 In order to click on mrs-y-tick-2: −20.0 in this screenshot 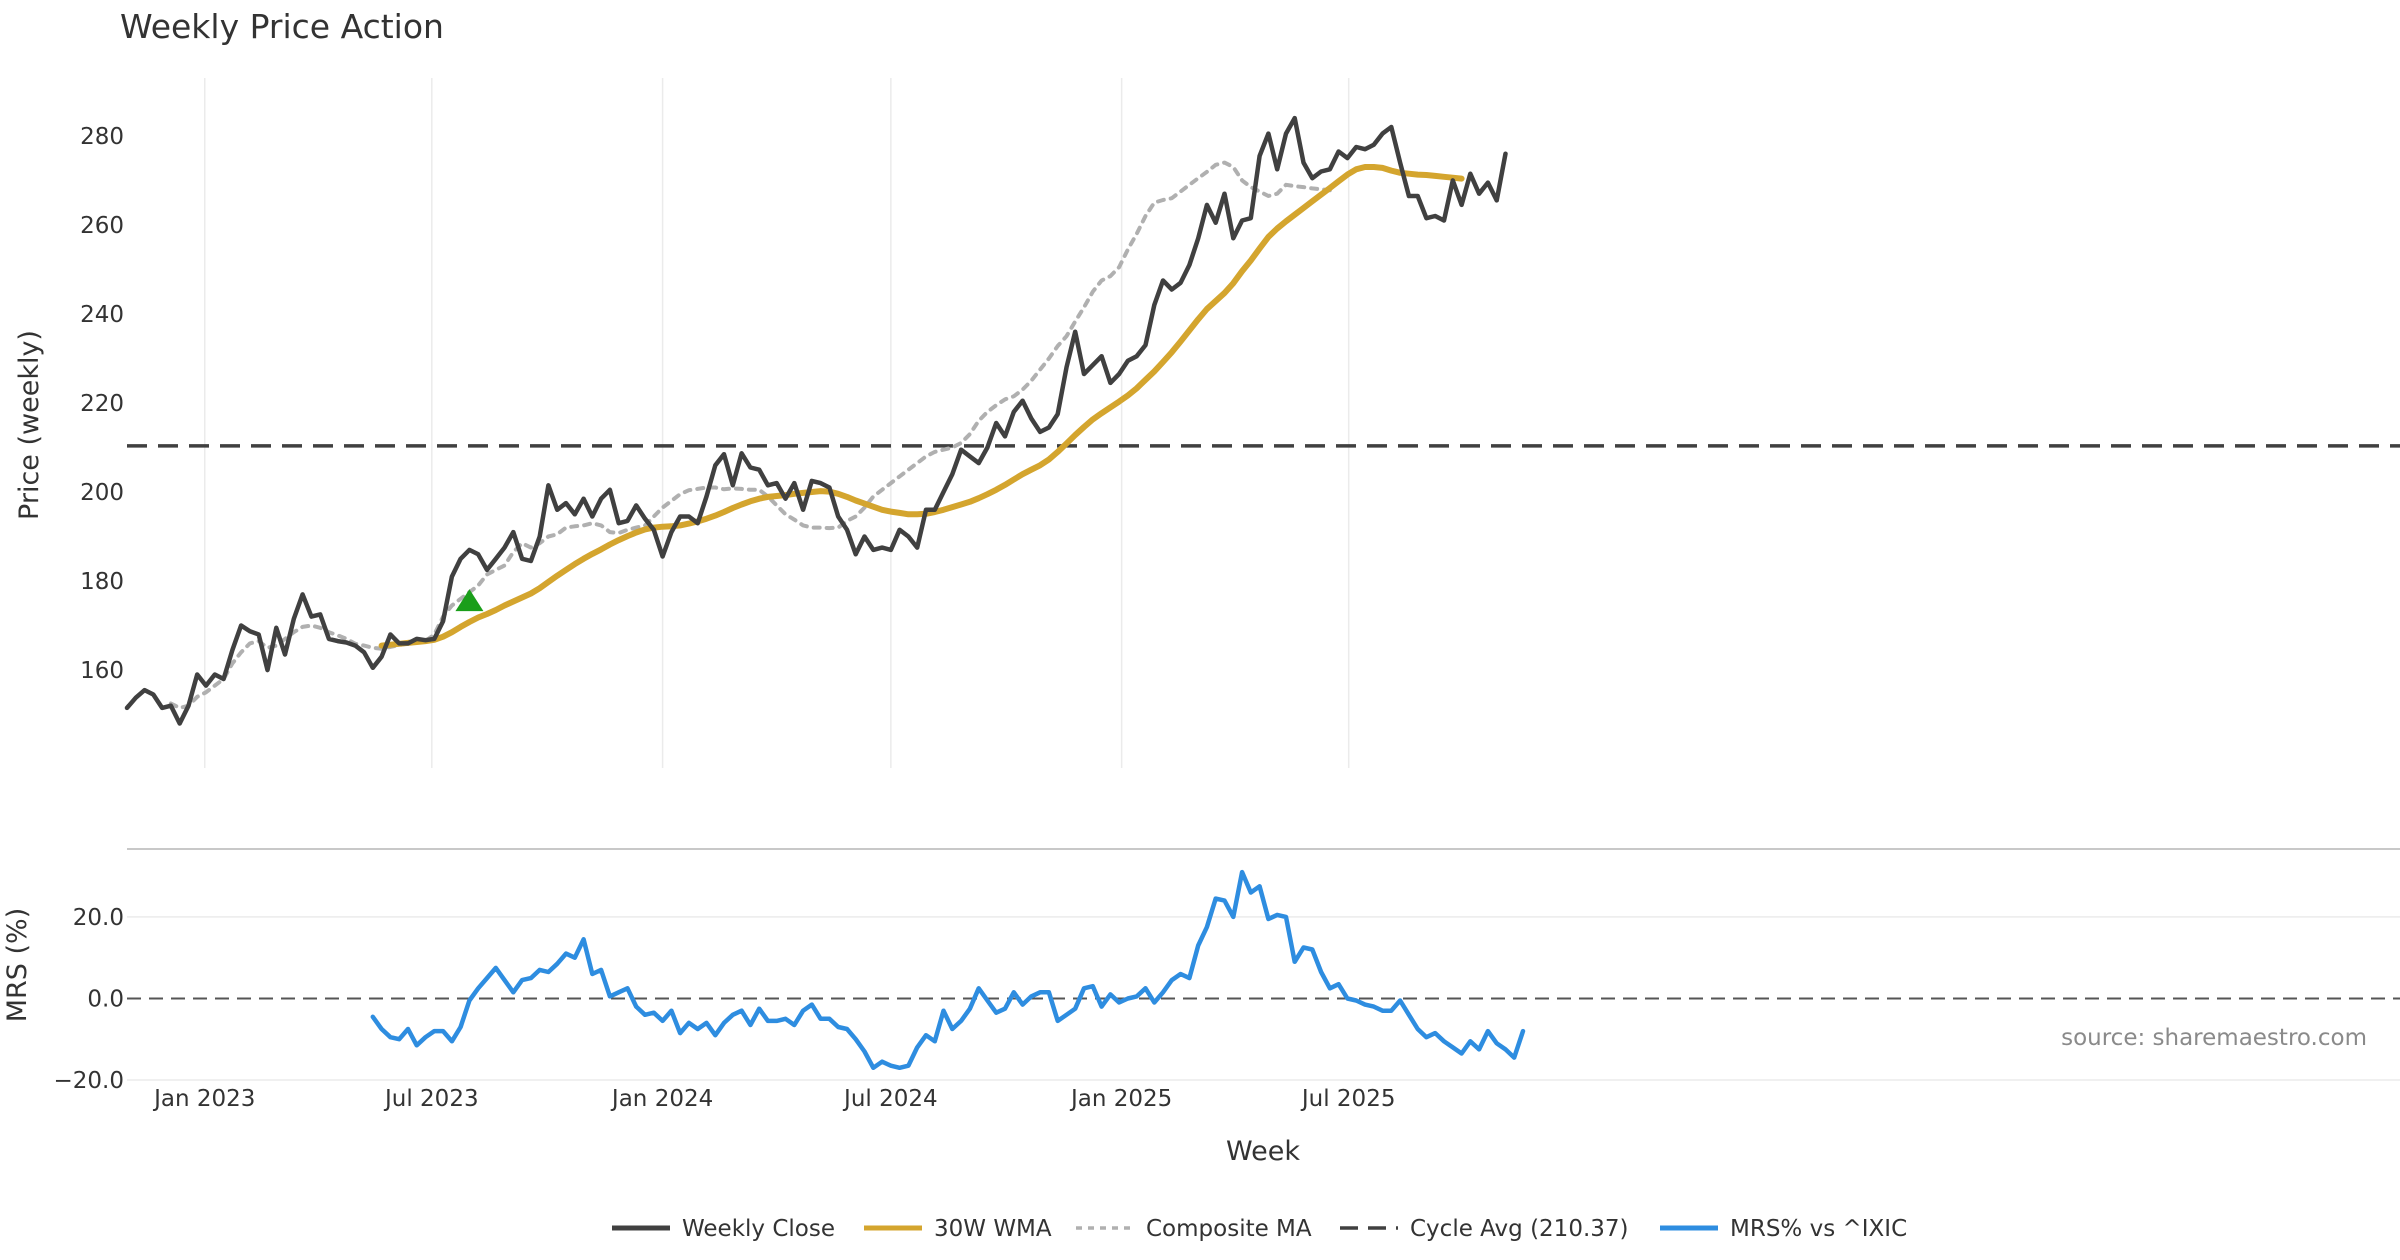, I will do `click(89, 1081)`.